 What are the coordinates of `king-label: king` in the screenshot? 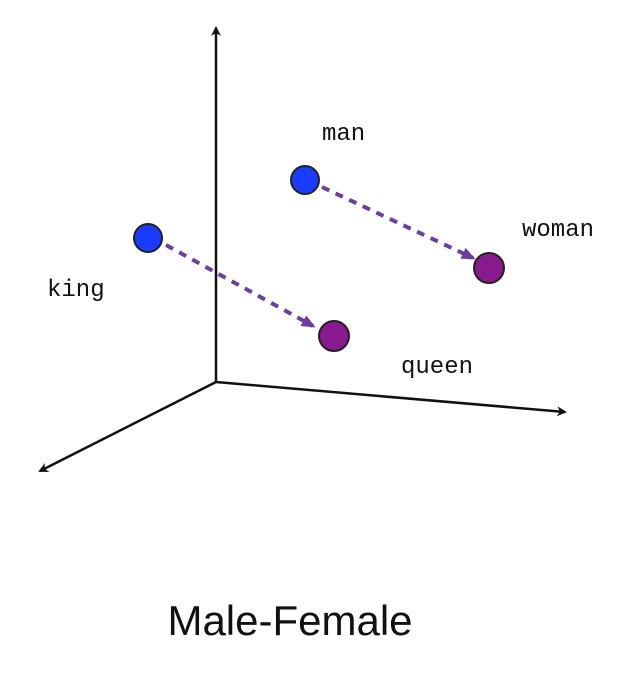 It's located at (76, 290).